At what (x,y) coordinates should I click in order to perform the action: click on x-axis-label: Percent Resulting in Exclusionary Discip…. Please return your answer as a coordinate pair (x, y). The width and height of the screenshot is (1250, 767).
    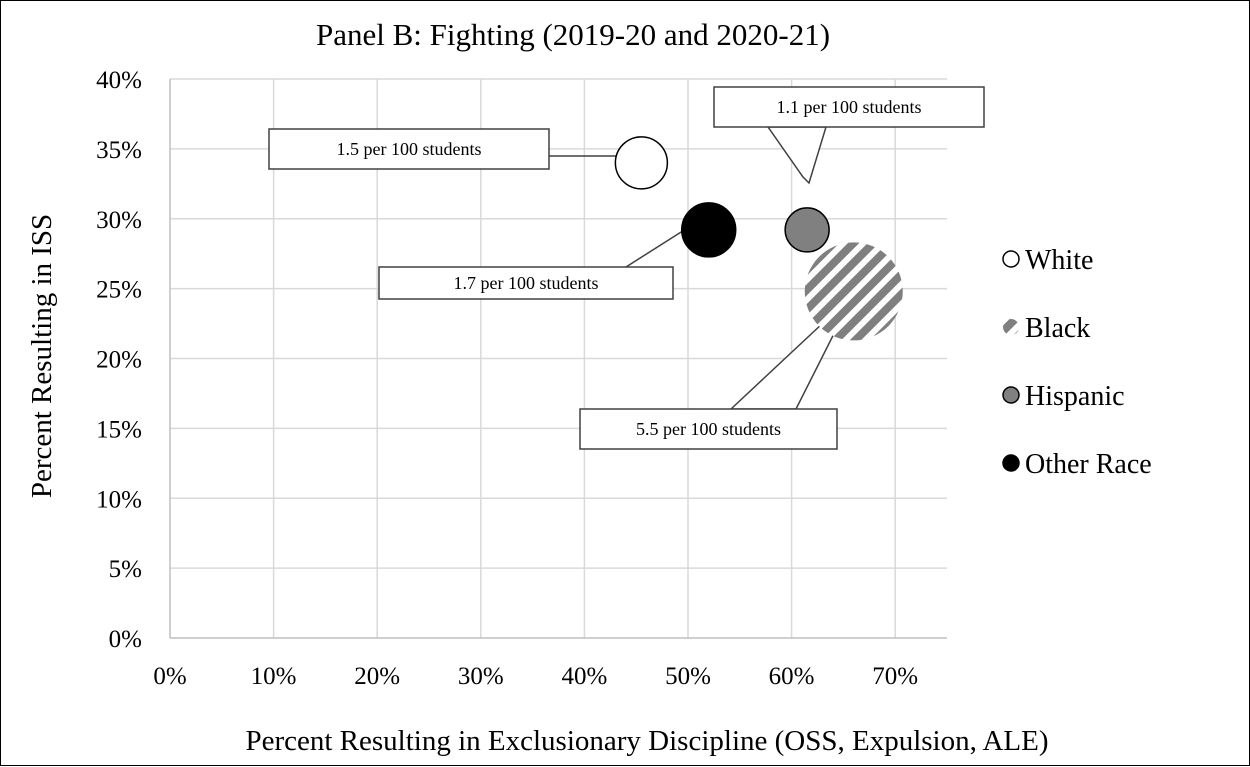
    Looking at the image, I should click on (646, 741).